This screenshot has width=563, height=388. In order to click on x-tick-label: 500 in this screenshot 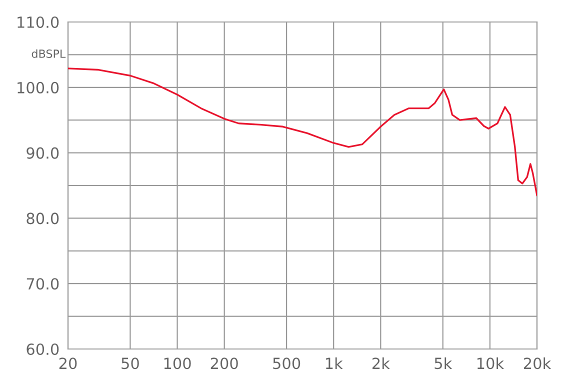, I will do `click(286, 364)`.